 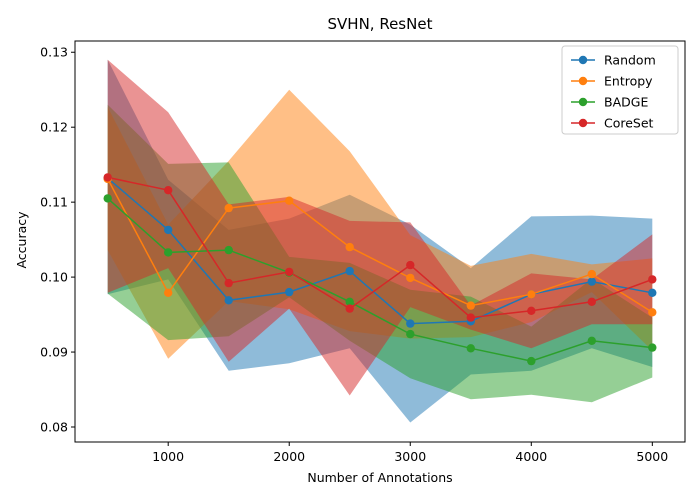 I want to click on legend-entropy-label: Entropy, so click(x=628, y=81).